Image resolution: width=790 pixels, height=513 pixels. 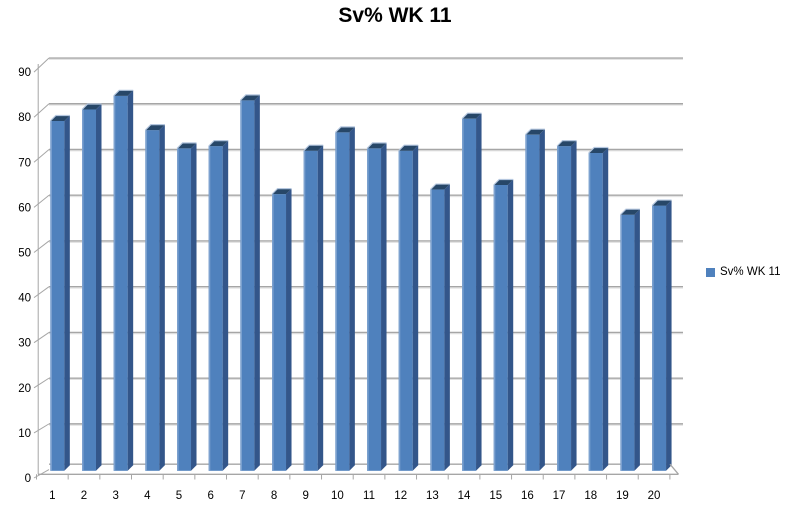 I want to click on x-tick-label: 18, so click(x=590, y=496).